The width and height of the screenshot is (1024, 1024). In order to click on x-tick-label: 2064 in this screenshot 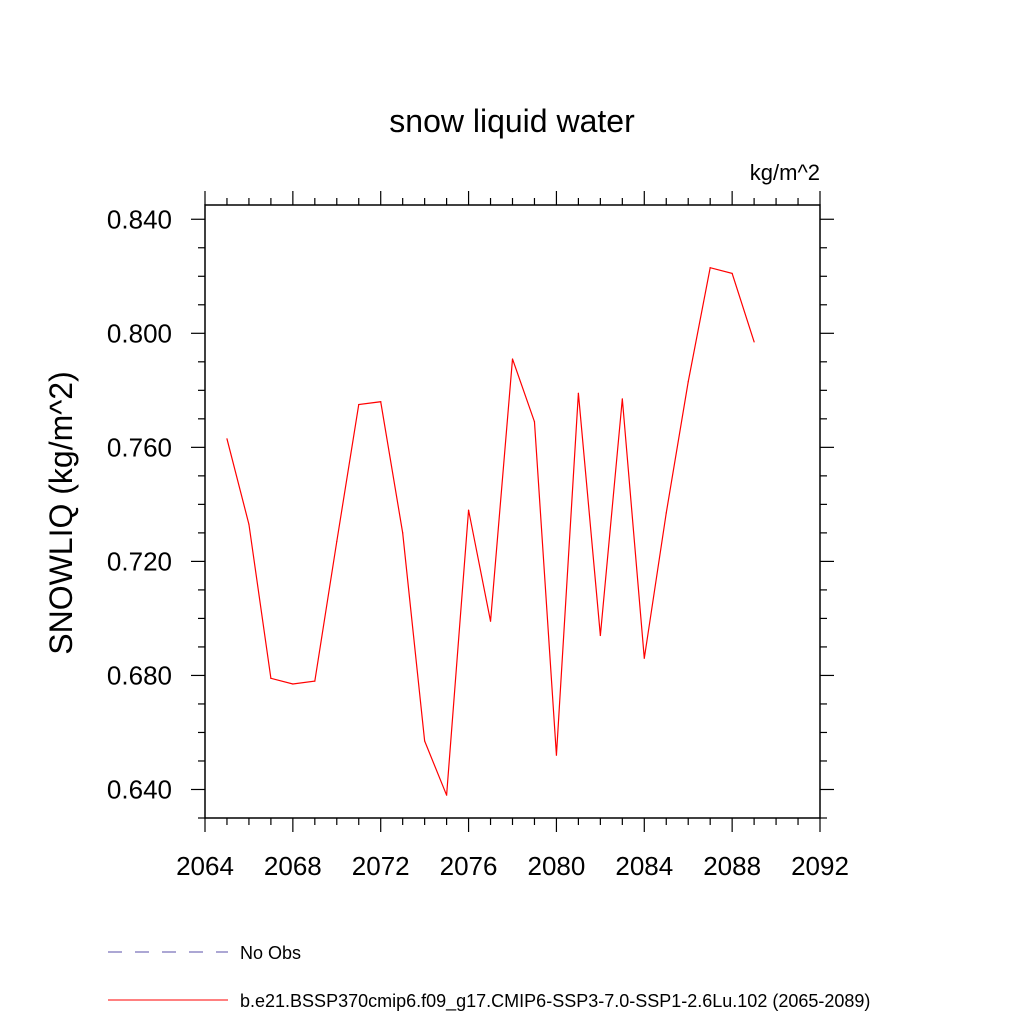, I will do `click(205, 866)`.